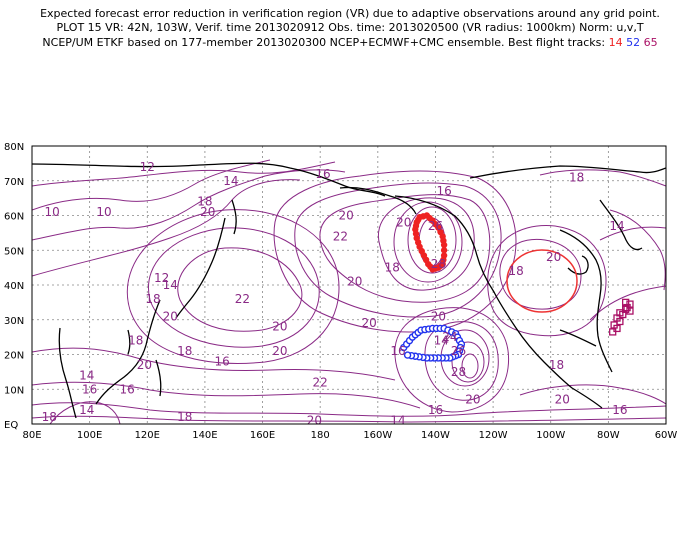 The image size is (700, 540). What do you see at coordinates (158, 378) in the screenshot?
I see `coast-philippines` at bounding box center [158, 378].